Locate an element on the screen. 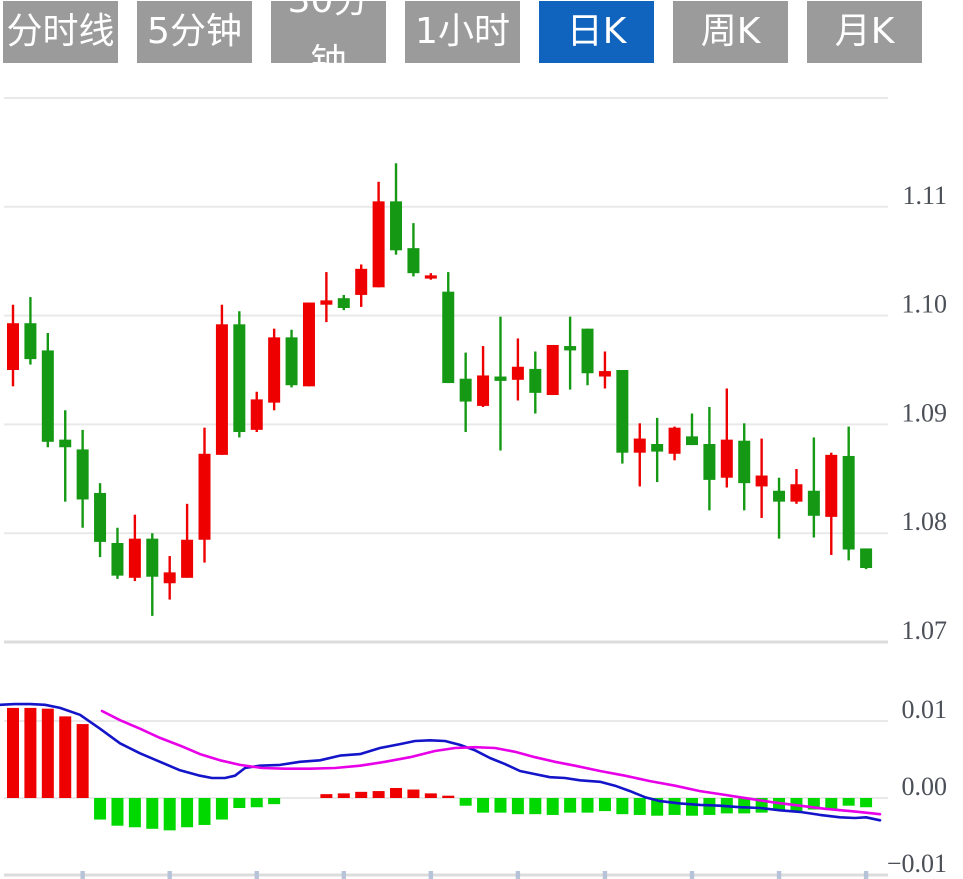 This screenshot has height=879, width=963. tab-time-line: 分时线 is located at coordinates (60, 32).